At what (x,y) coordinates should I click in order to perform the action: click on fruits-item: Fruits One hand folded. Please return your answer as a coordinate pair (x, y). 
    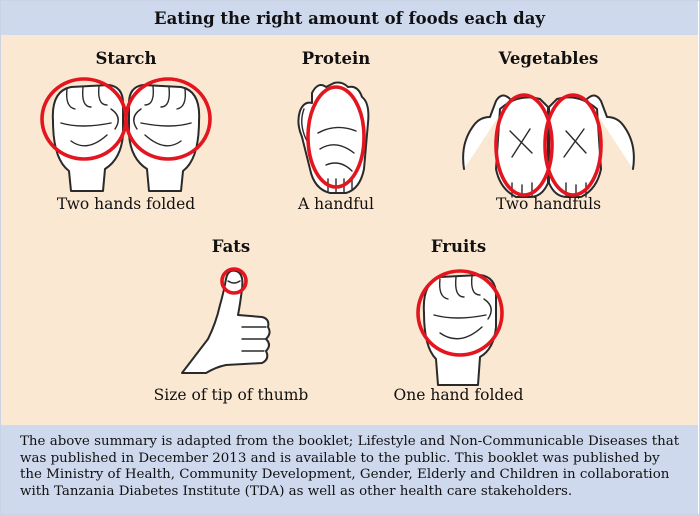
    Looking at the image, I should click on (458, 321).